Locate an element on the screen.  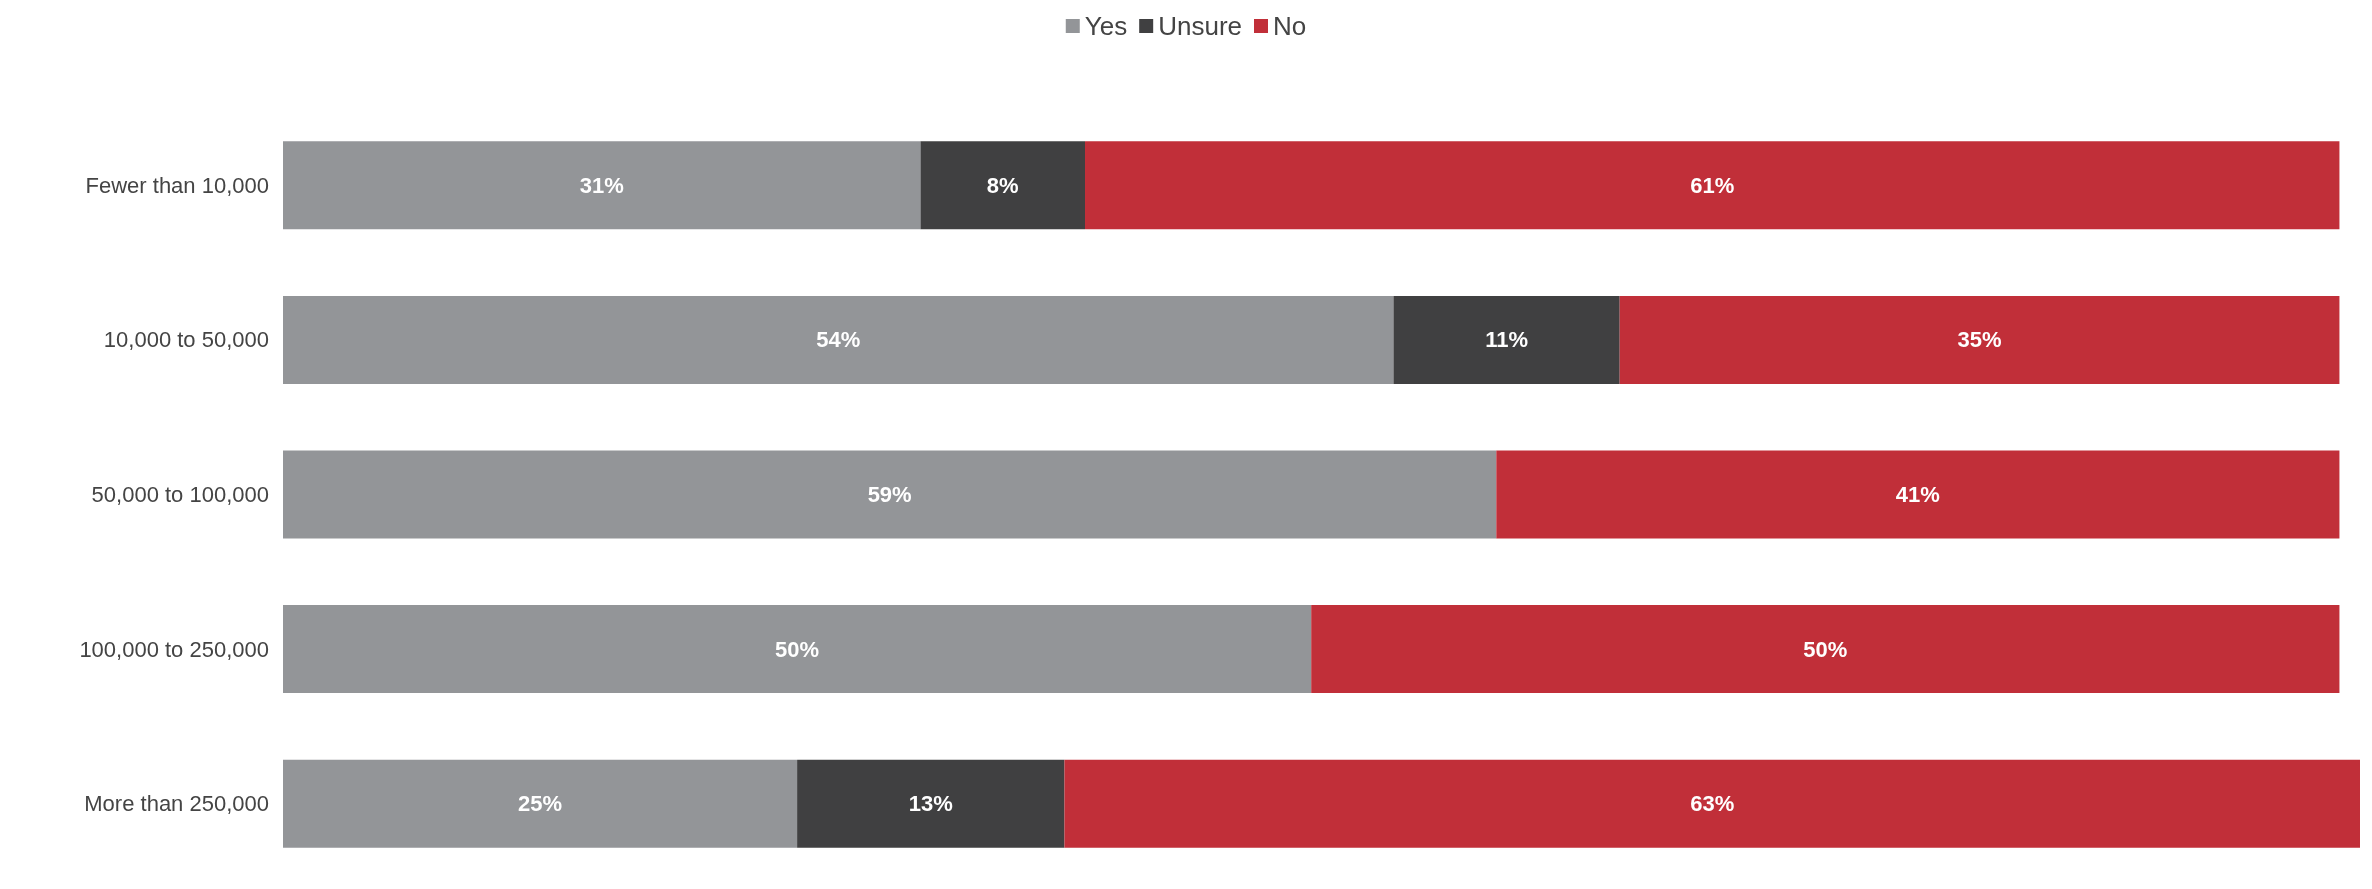
legend-label: Yes is located at coordinates (1106, 26).